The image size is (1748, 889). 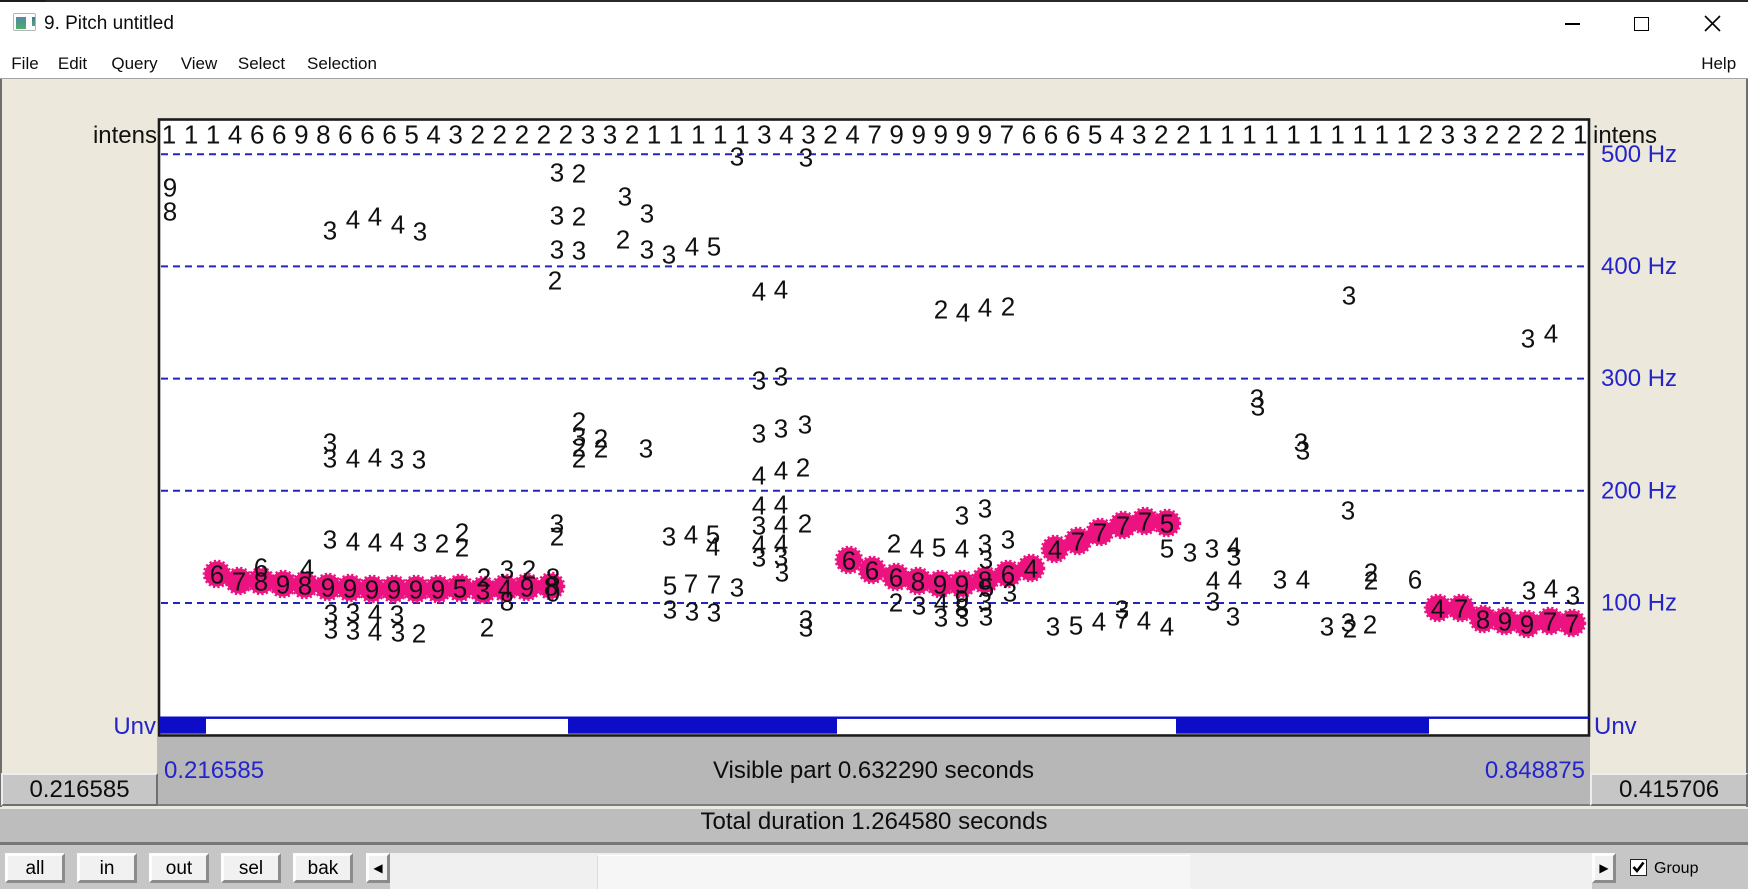 What do you see at coordinates (1615, 726) in the screenshot?
I see `svg-text: Unv` at bounding box center [1615, 726].